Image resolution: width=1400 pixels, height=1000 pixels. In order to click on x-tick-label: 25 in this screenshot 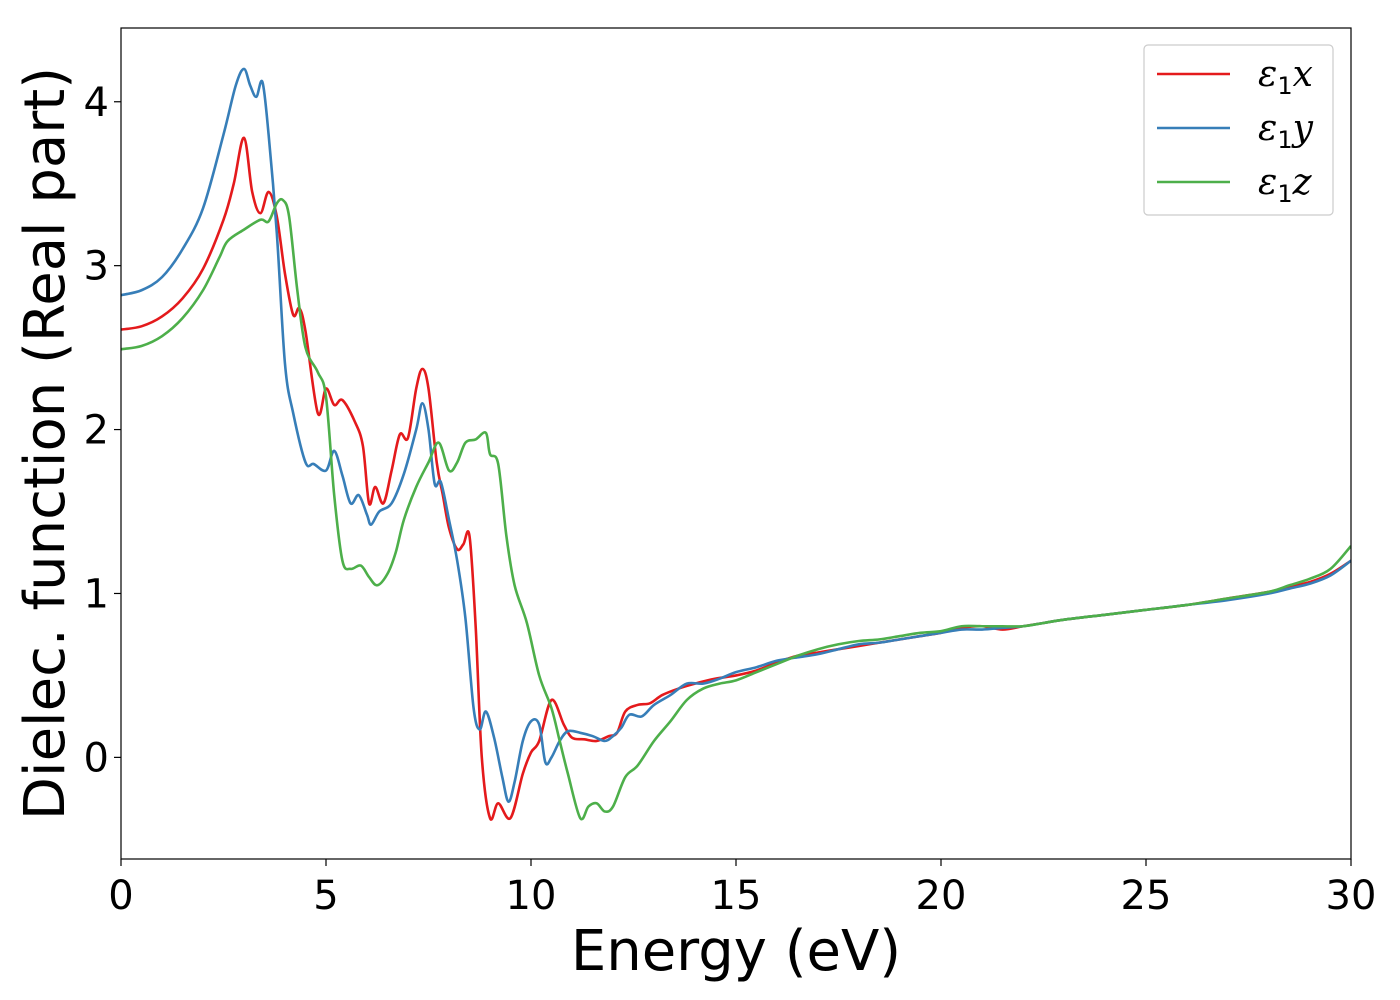, I will do `click(1146, 896)`.